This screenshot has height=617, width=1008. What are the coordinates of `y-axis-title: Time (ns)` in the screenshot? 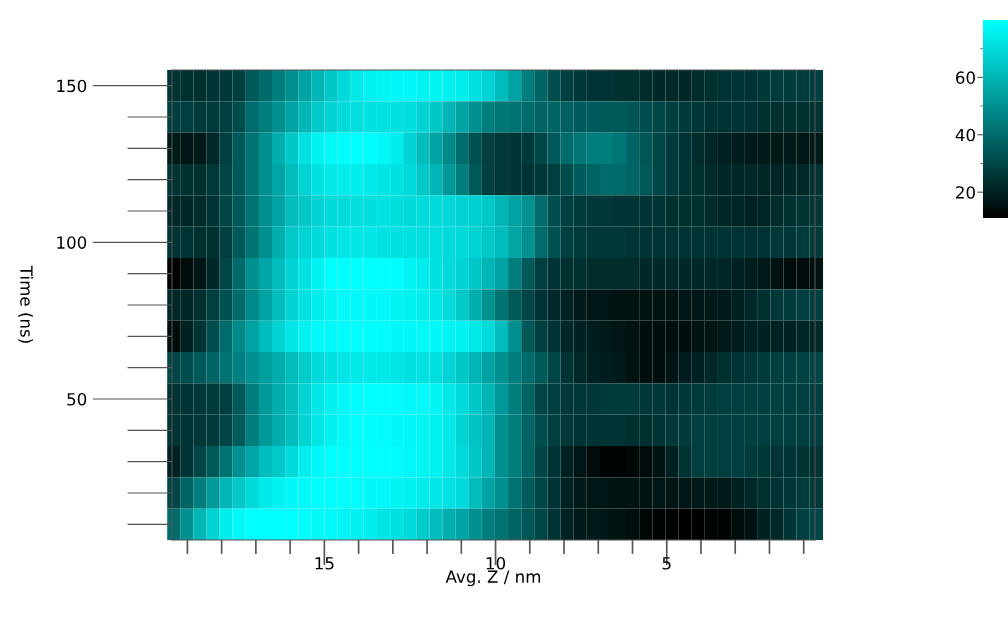 It's located at (26, 304).